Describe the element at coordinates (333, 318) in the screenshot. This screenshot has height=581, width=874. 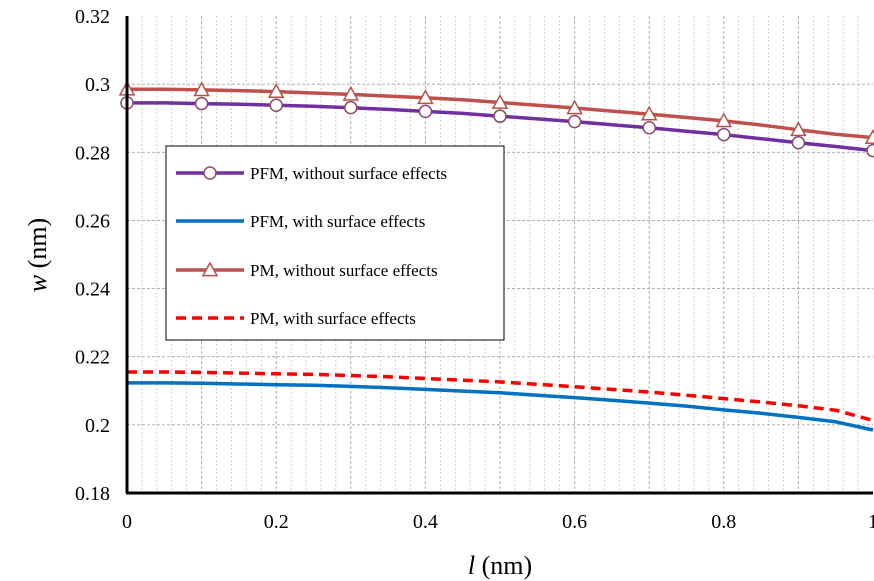
I see `legend-label: PM, with surface effects` at that location.